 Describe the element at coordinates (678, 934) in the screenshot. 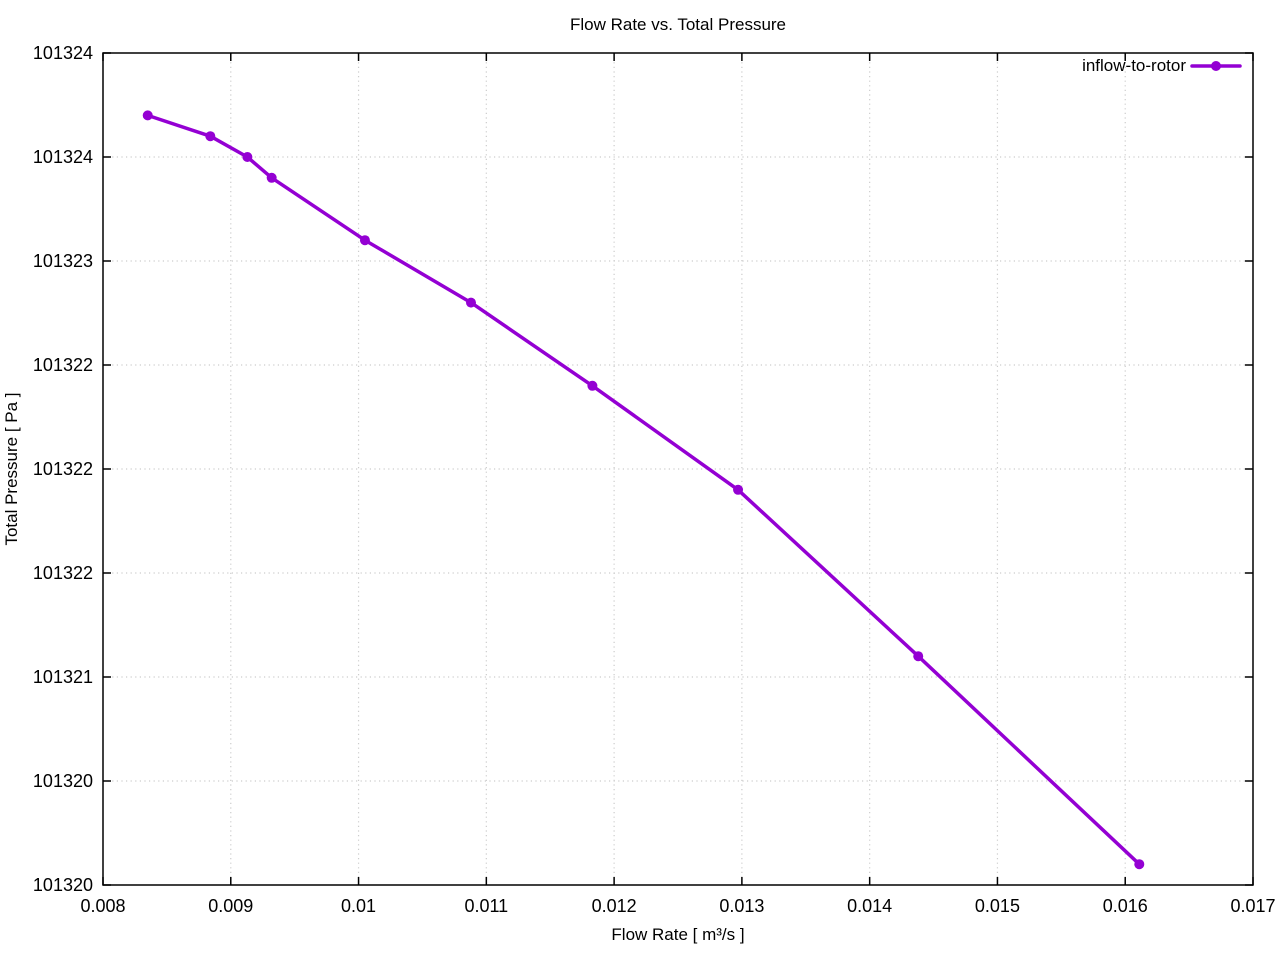

I see `x-axis-title: Flow Rate [ m³/s ]` at that location.